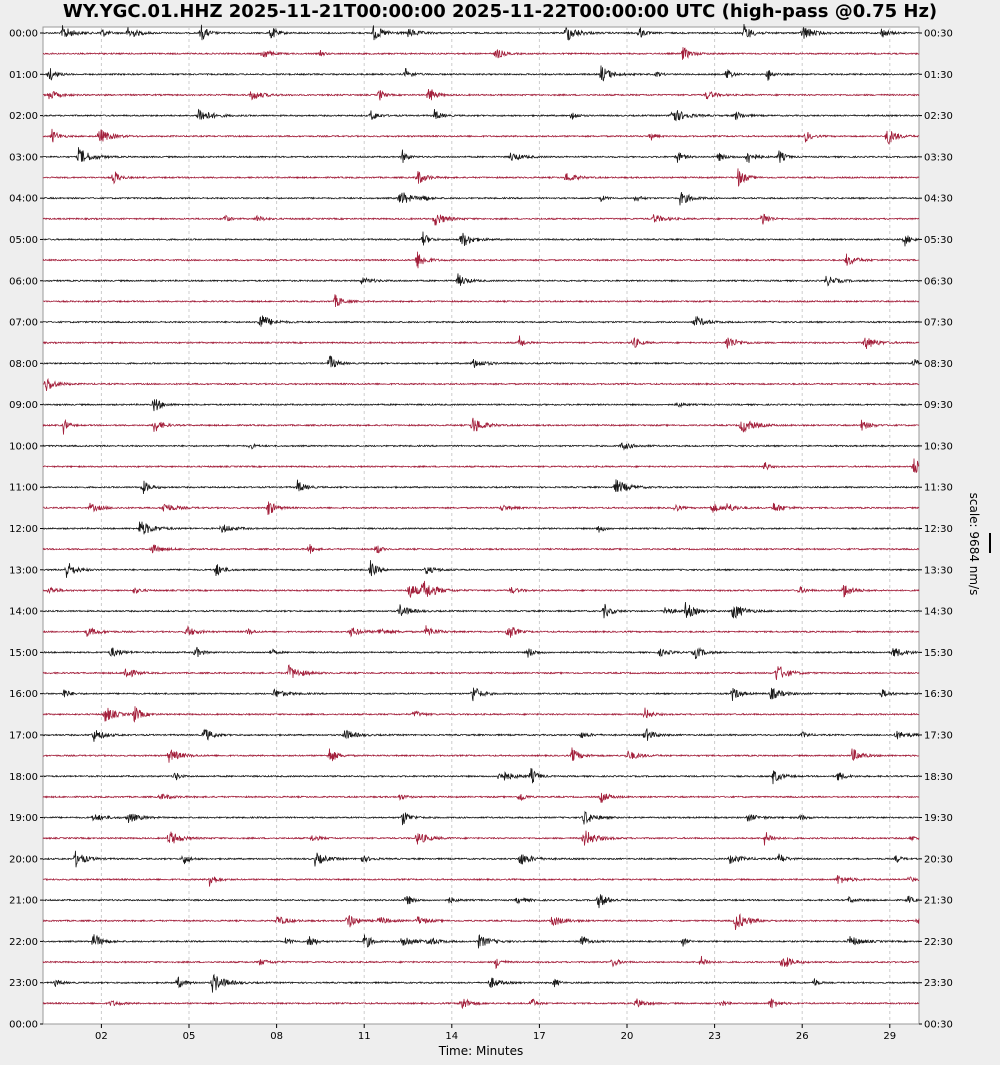  What do you see at coordinates (23, 240) in the screenshot?
I see `left-time-label: 05:00` at bounding box center [23, 240].